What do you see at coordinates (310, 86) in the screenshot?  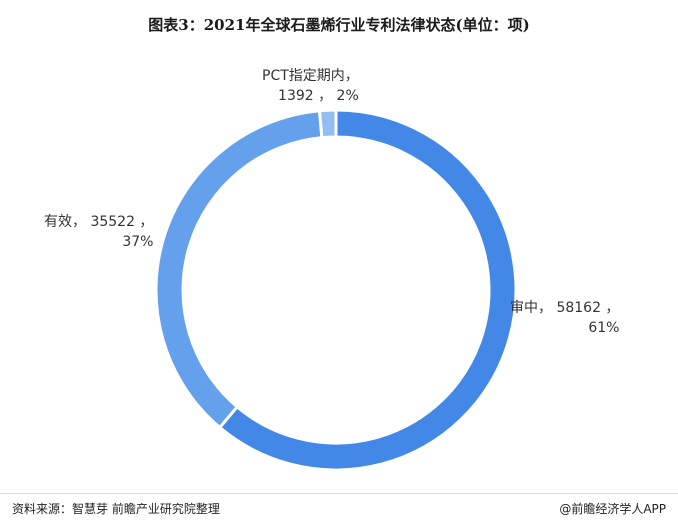 I see `label-pct: PCT指定期内， 1392 ， 2%` at bounding box center [310, 86].